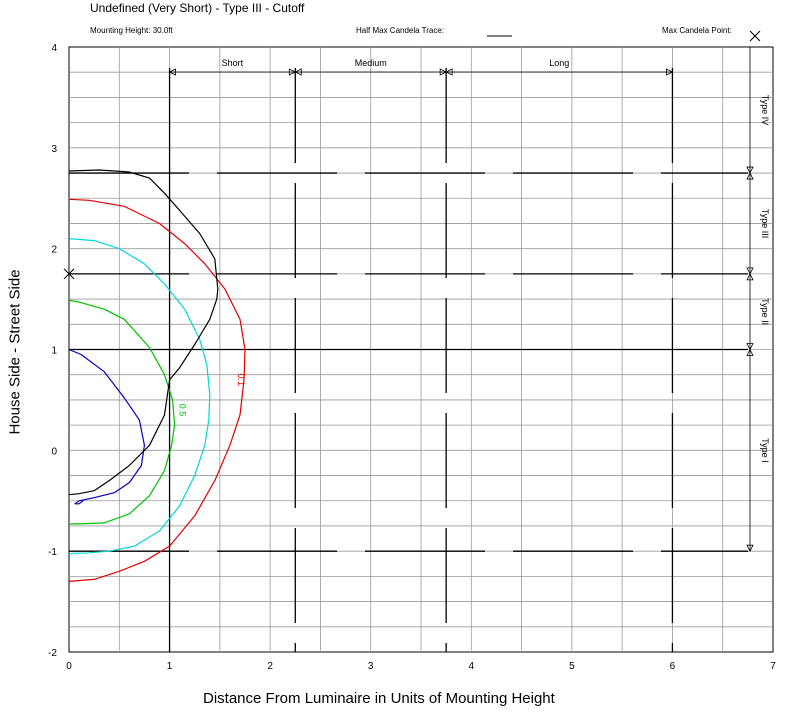 This screenshot has width=788, height=719. Describe the element at coordinates (697, 30) in the screenshot. I see `max-candela-point-label: Max Candela Point:` at that location.